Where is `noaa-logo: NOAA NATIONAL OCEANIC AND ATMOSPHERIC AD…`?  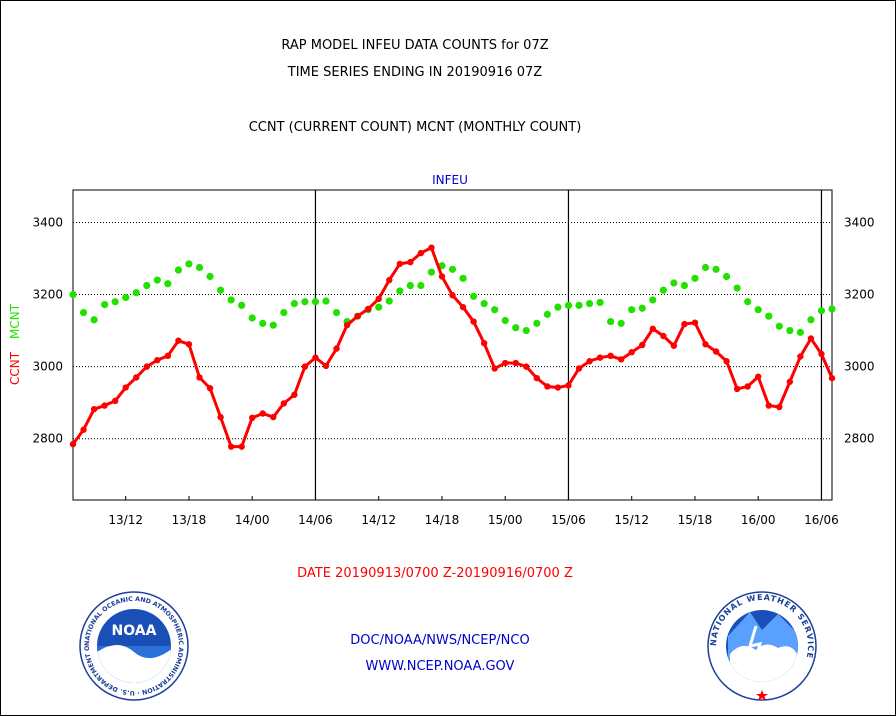 noaa-logo: NOAA NATIONAL OCEANIC AND ATMOSPHERIC AD… is located at coordinates (133, 645).